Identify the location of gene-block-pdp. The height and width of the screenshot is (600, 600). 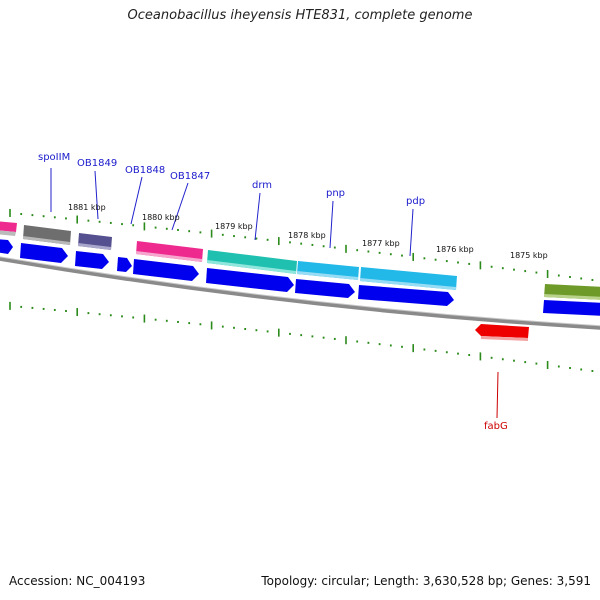
(408, 278).